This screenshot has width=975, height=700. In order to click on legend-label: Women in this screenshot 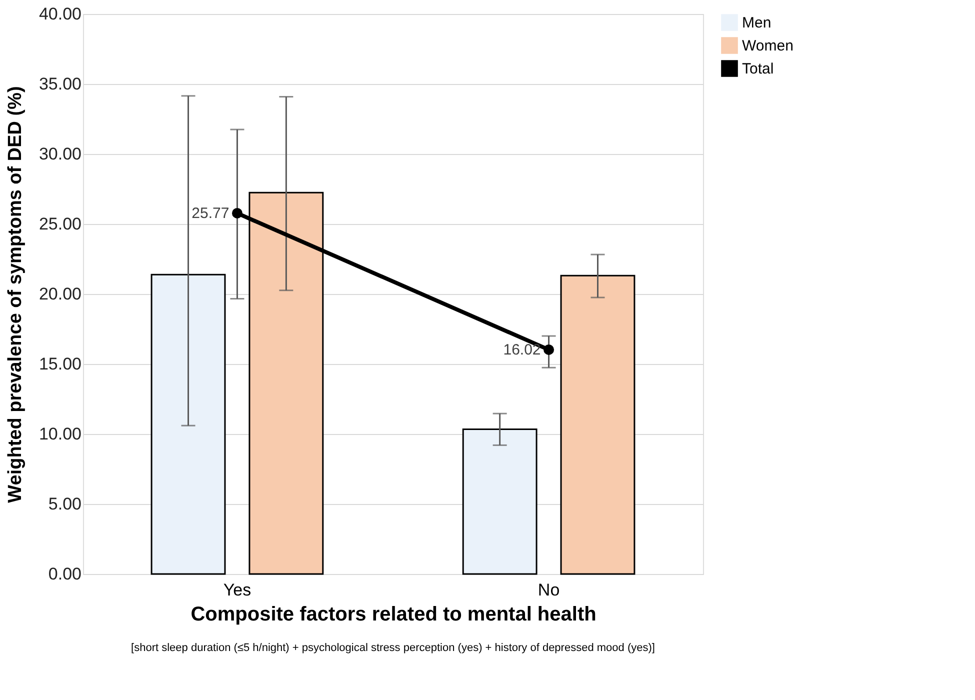, I will do `click(768, 46)`.